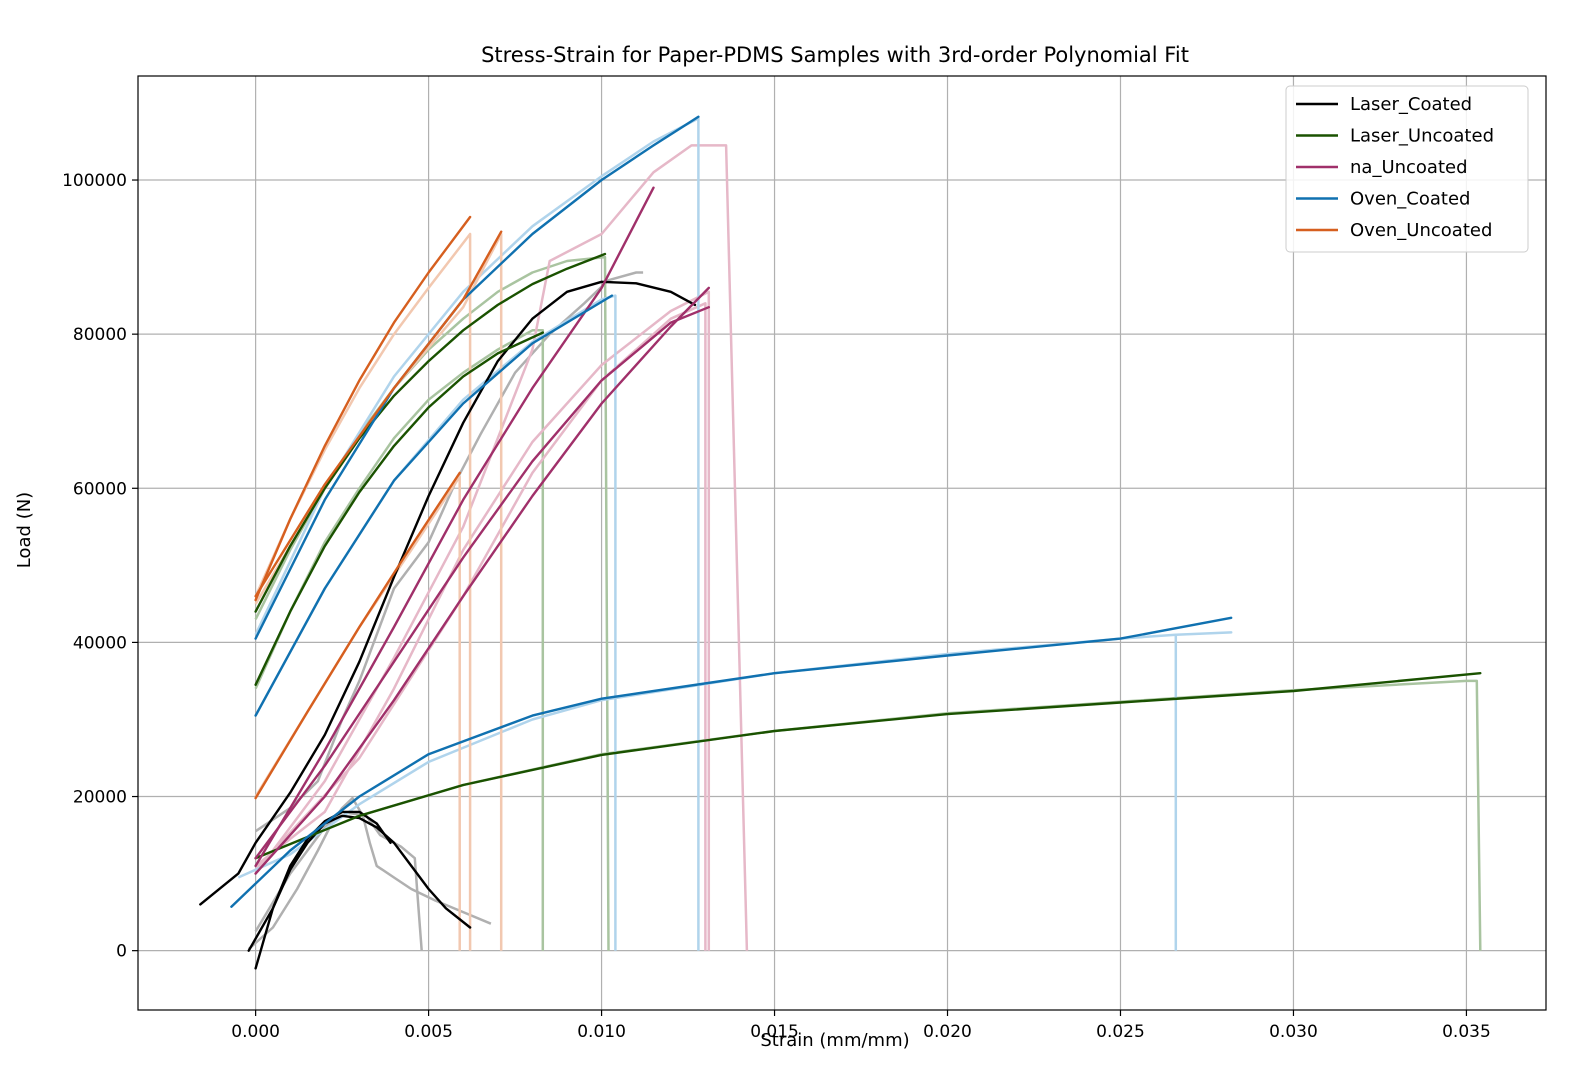 This screenshot has height=1090, width=1590. I want to click on x-tick-label: 0.025, so click(1120, 1032).